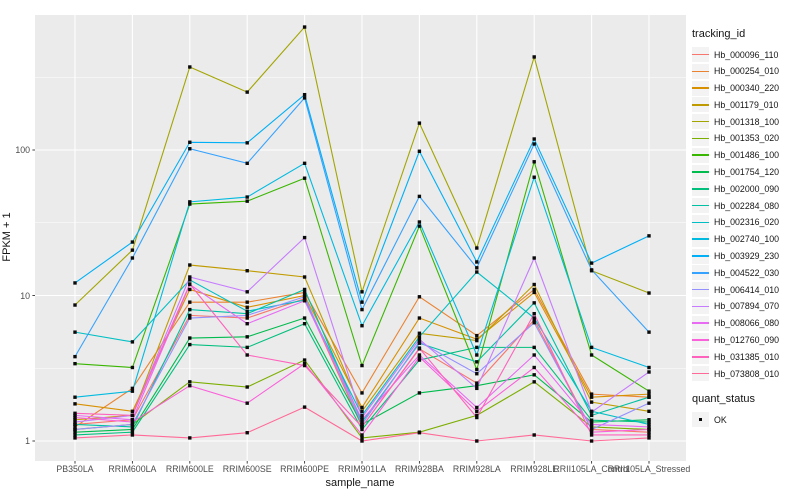 The width and height of the screenshot is (800, 500). I want to click on legend-title-quant-status: quant_status, so click(723, 399).